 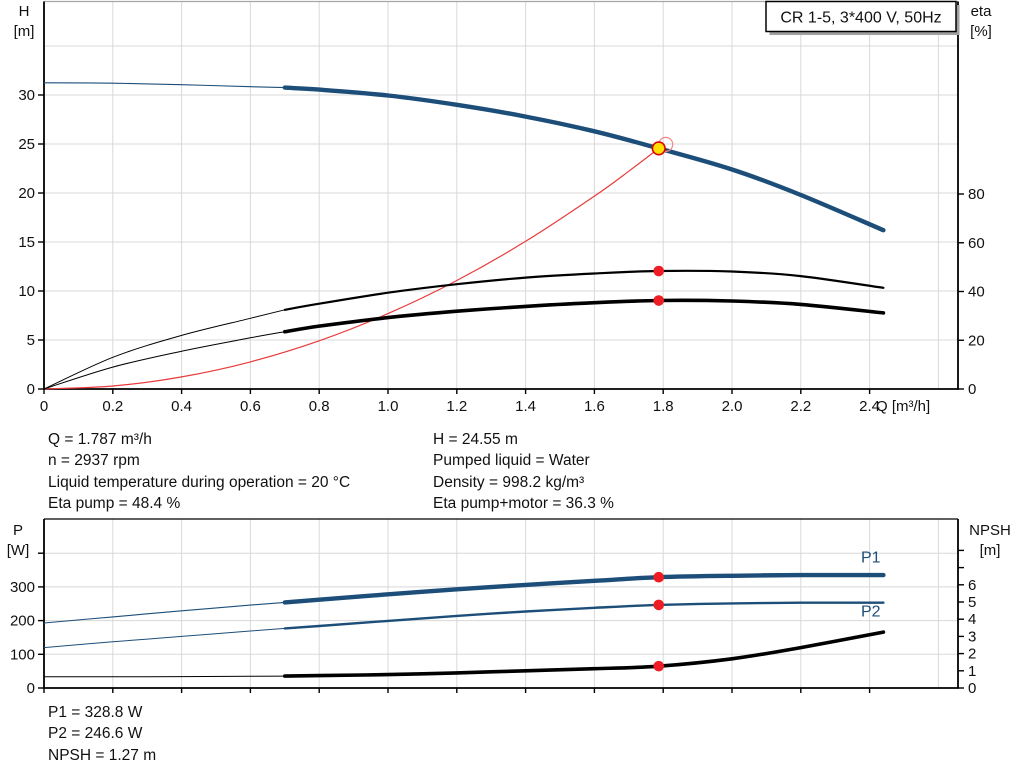 What do you see at coordinates (871, 612) in the screenshot?
I see `p2-label: P2` at bounding box center [871, 612].